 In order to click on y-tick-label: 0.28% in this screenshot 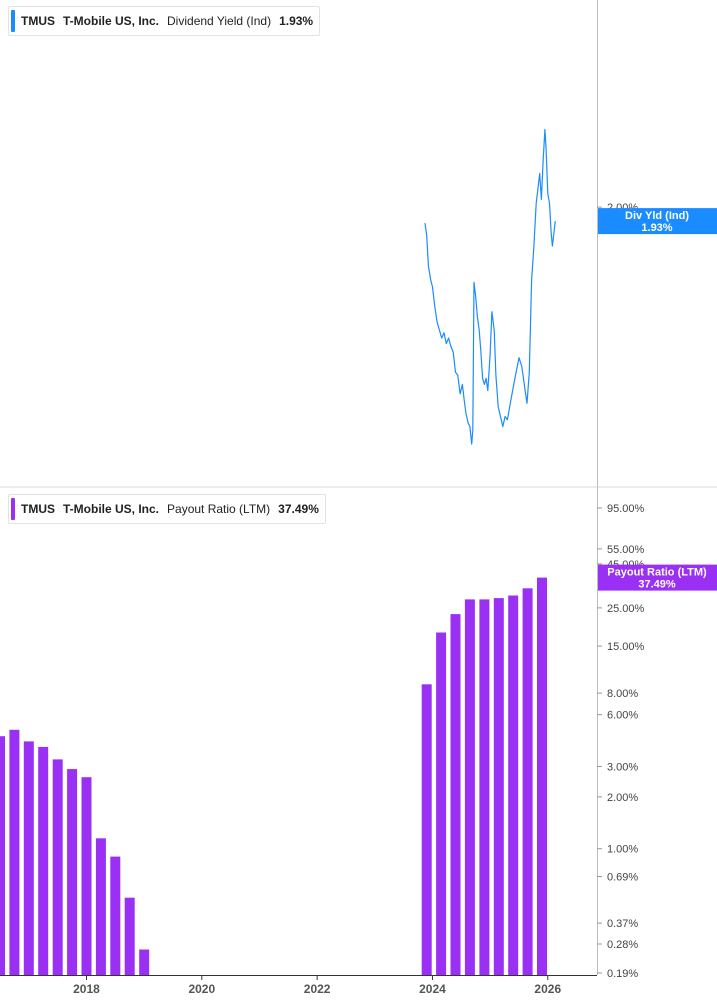, I will do `click(622, 945)`.